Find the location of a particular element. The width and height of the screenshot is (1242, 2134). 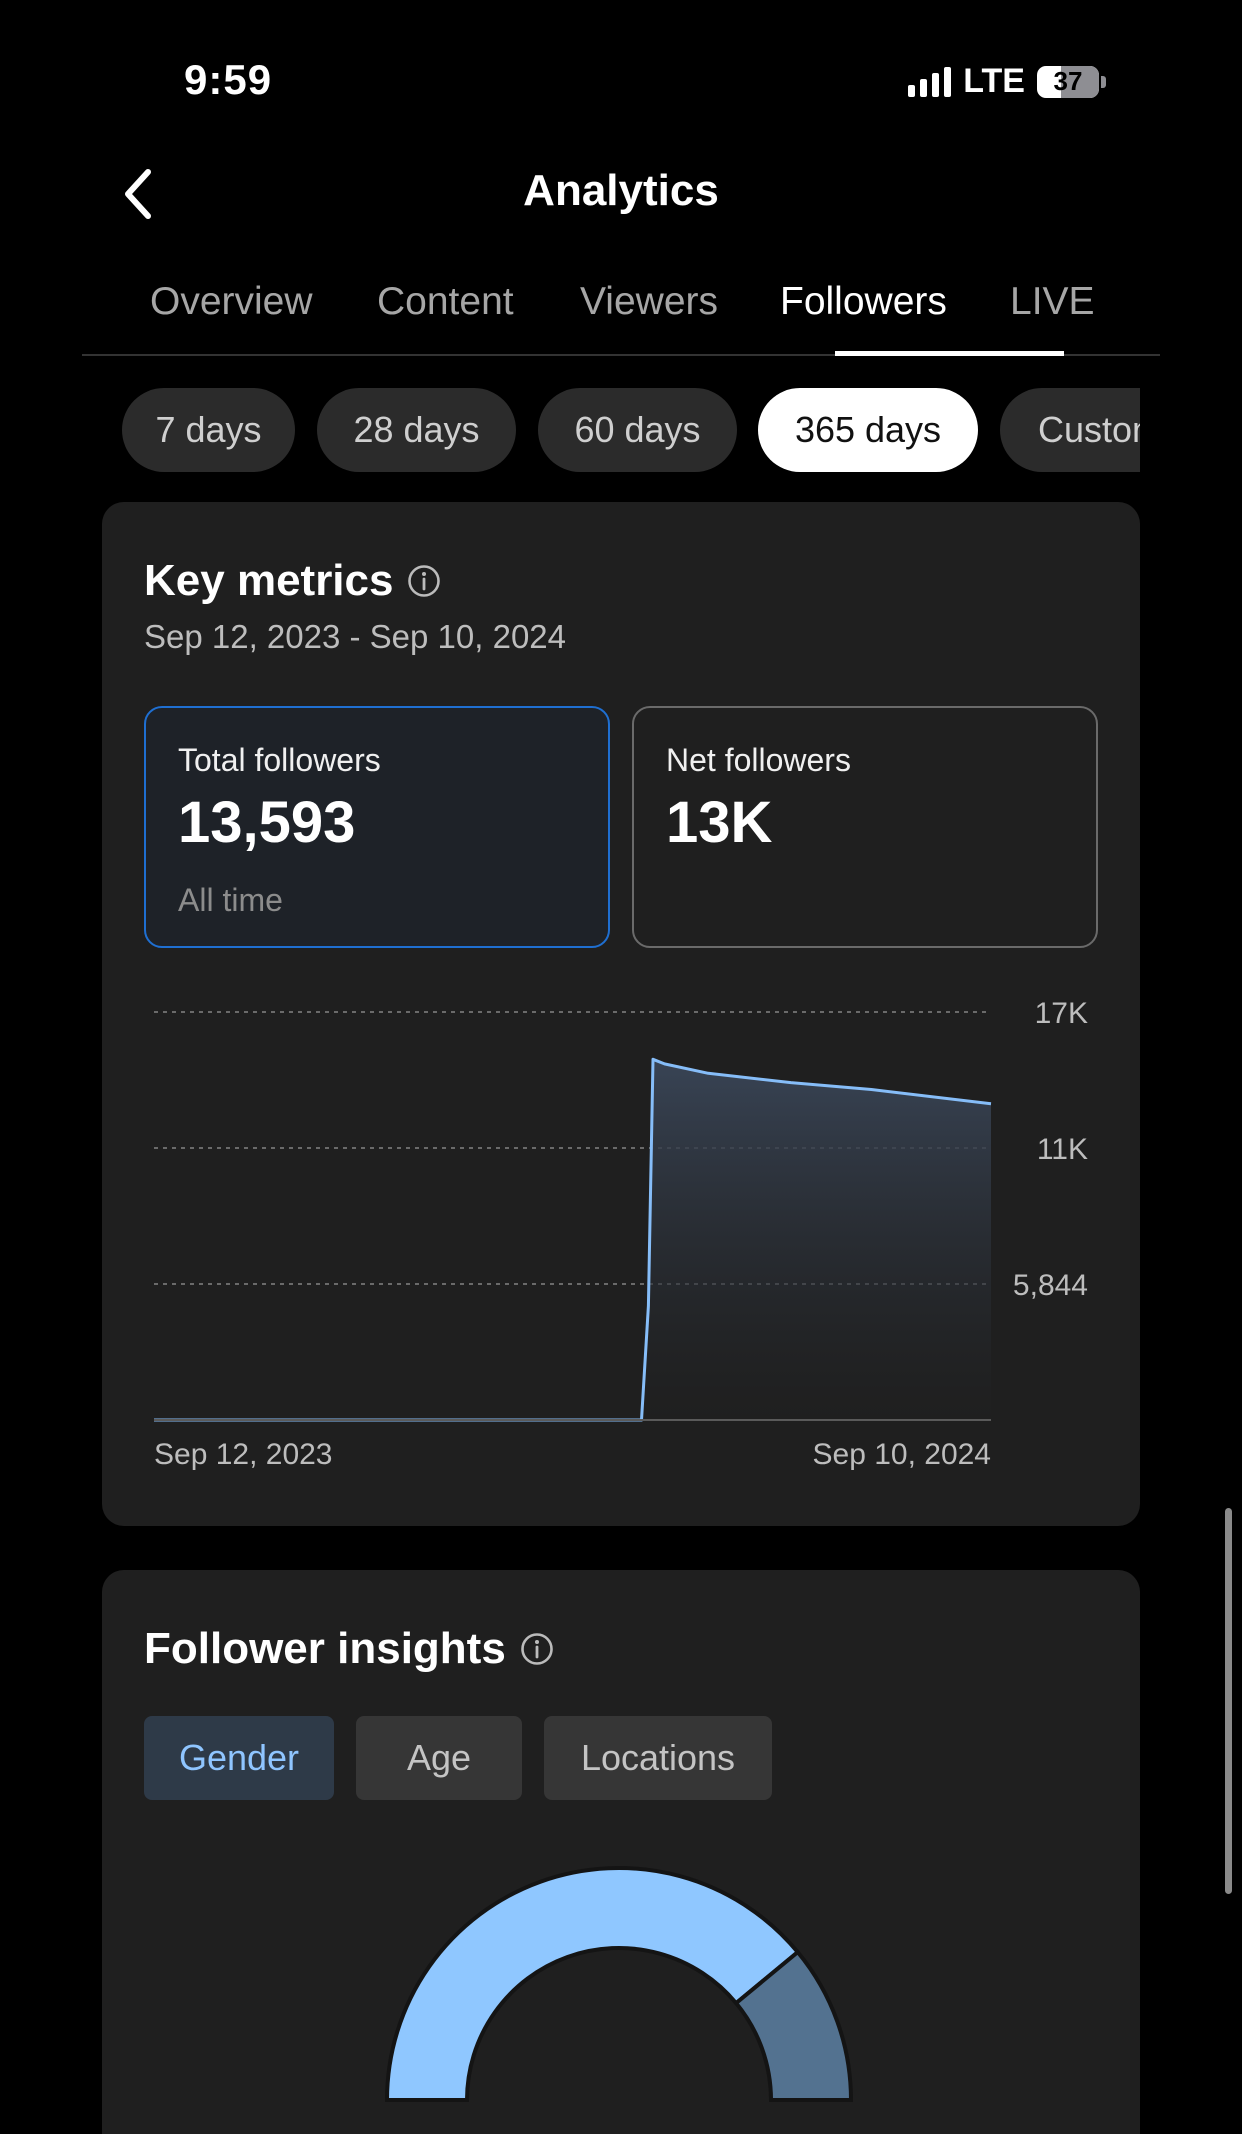

period-selector: 7 days 28 days 60 days 365 days Custom is located at coordinates (631, 431).